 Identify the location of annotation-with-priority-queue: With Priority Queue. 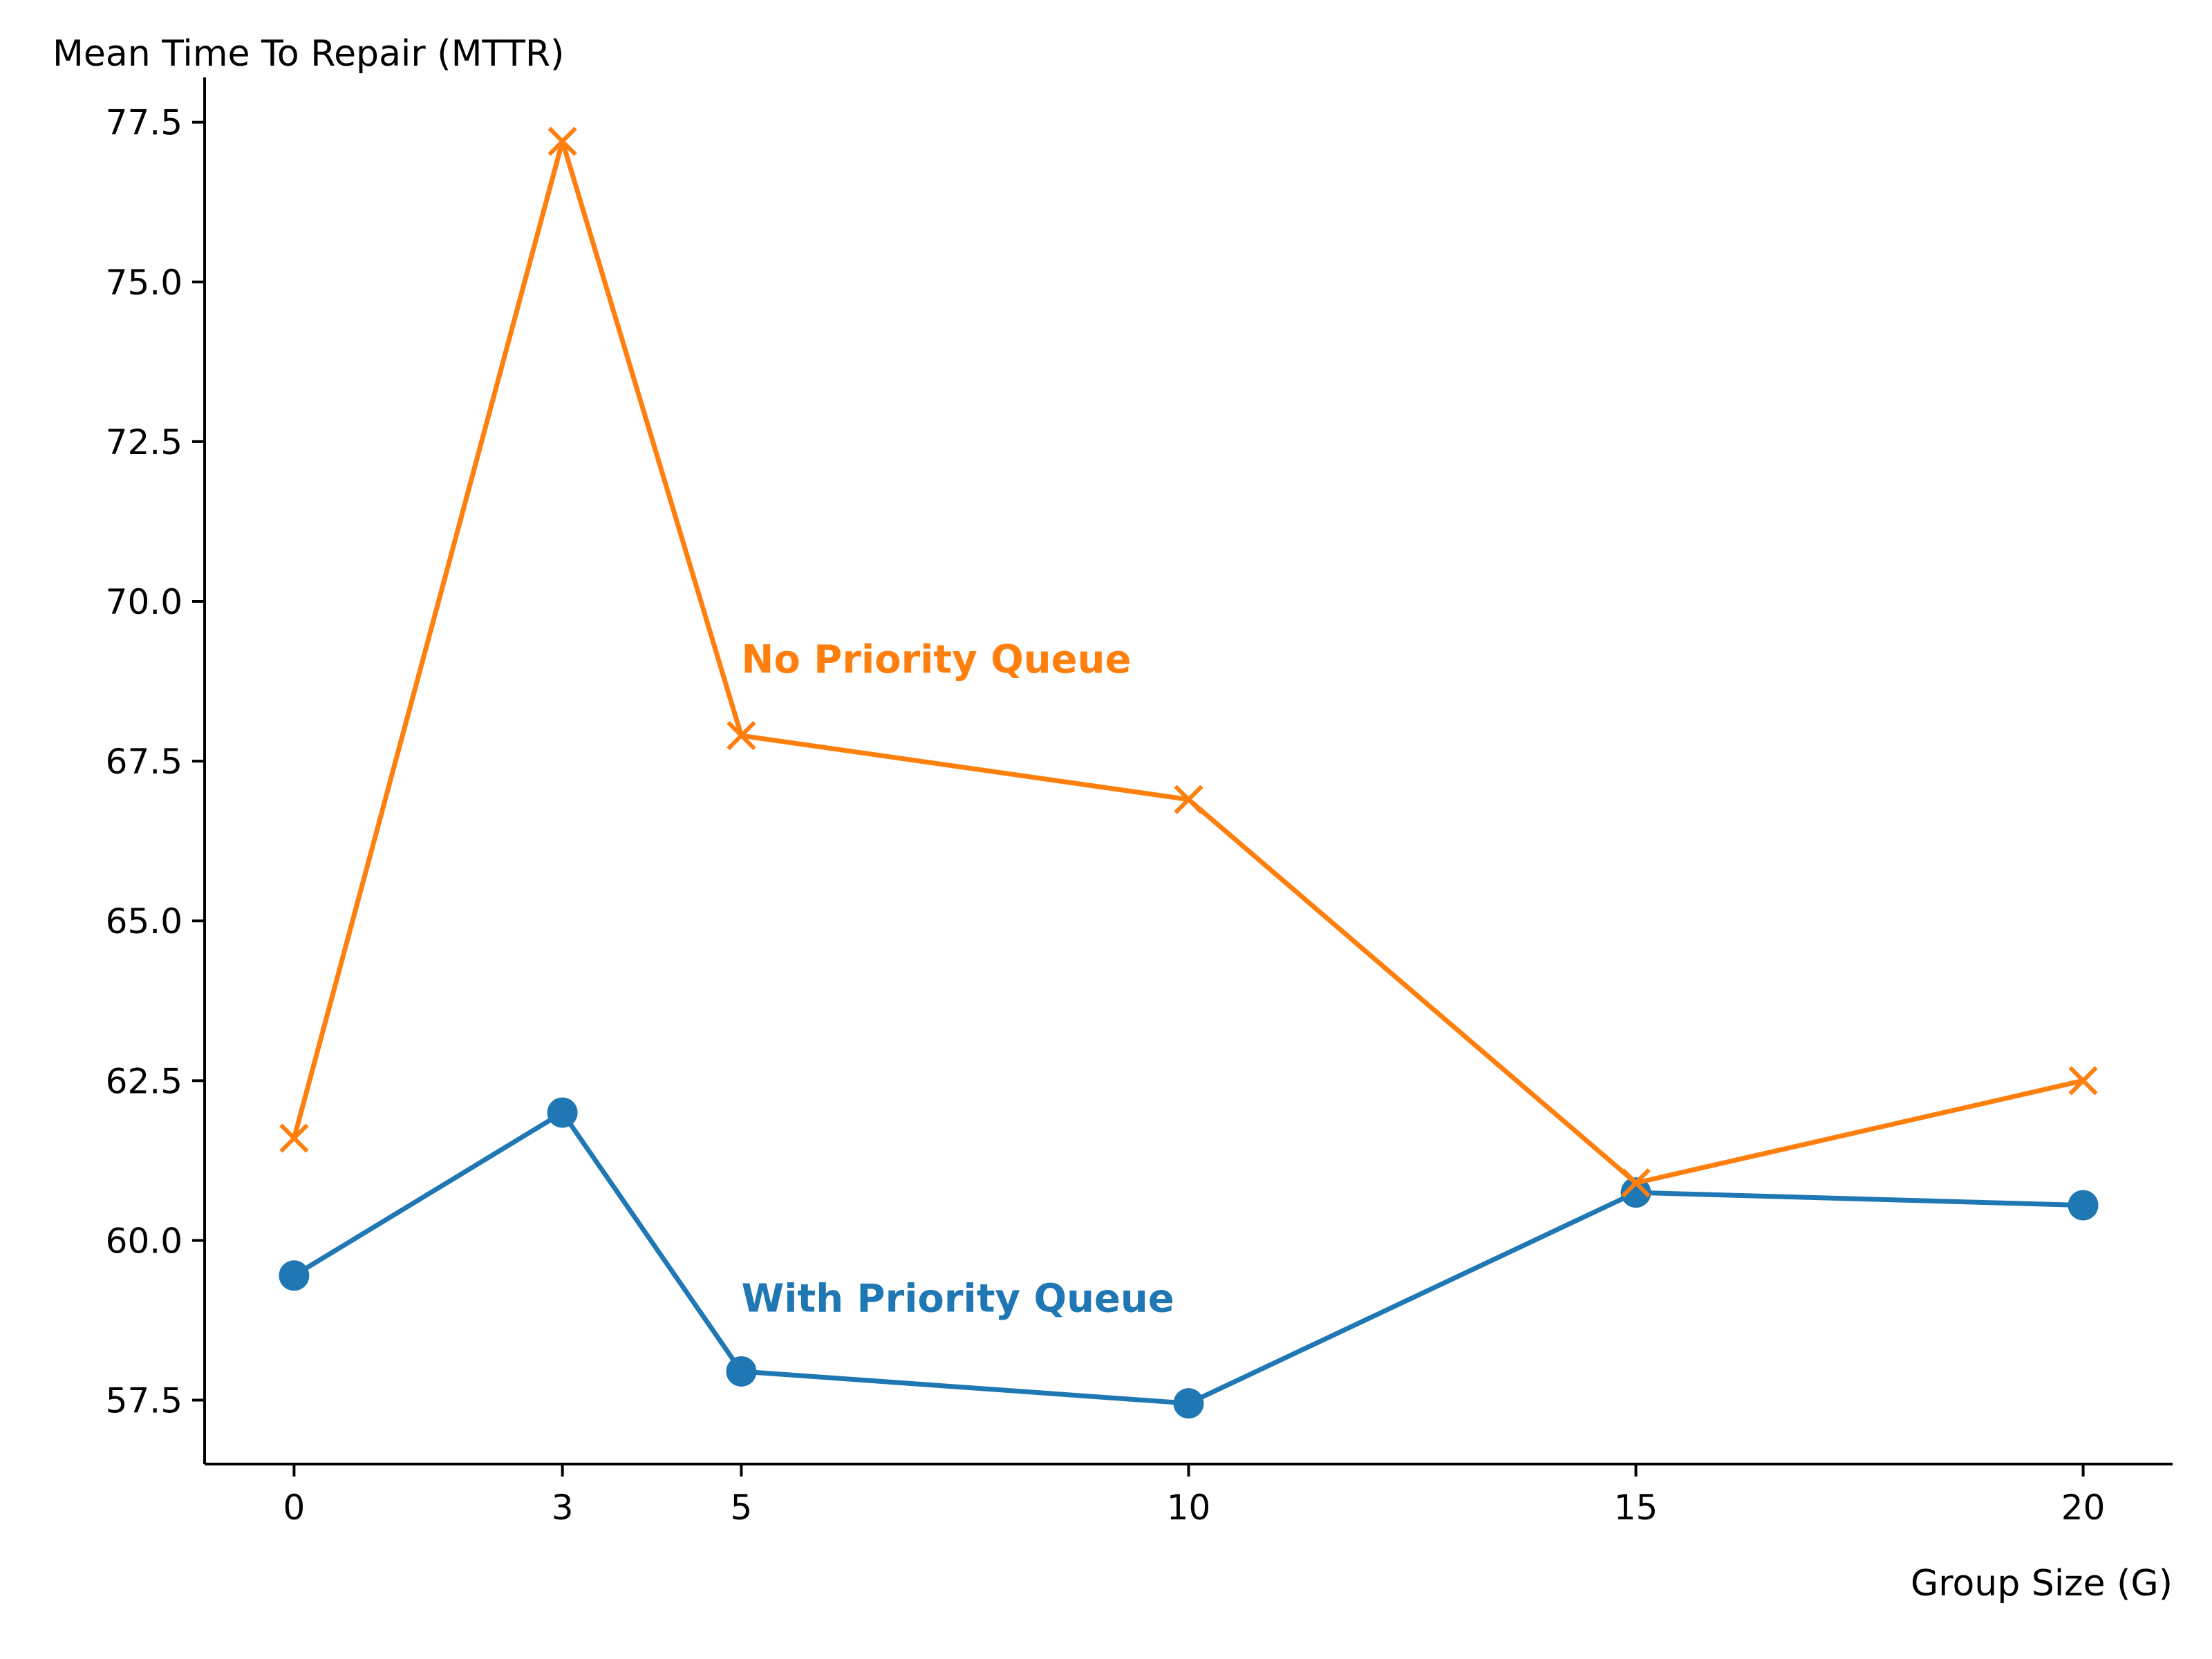
(957, 1299).